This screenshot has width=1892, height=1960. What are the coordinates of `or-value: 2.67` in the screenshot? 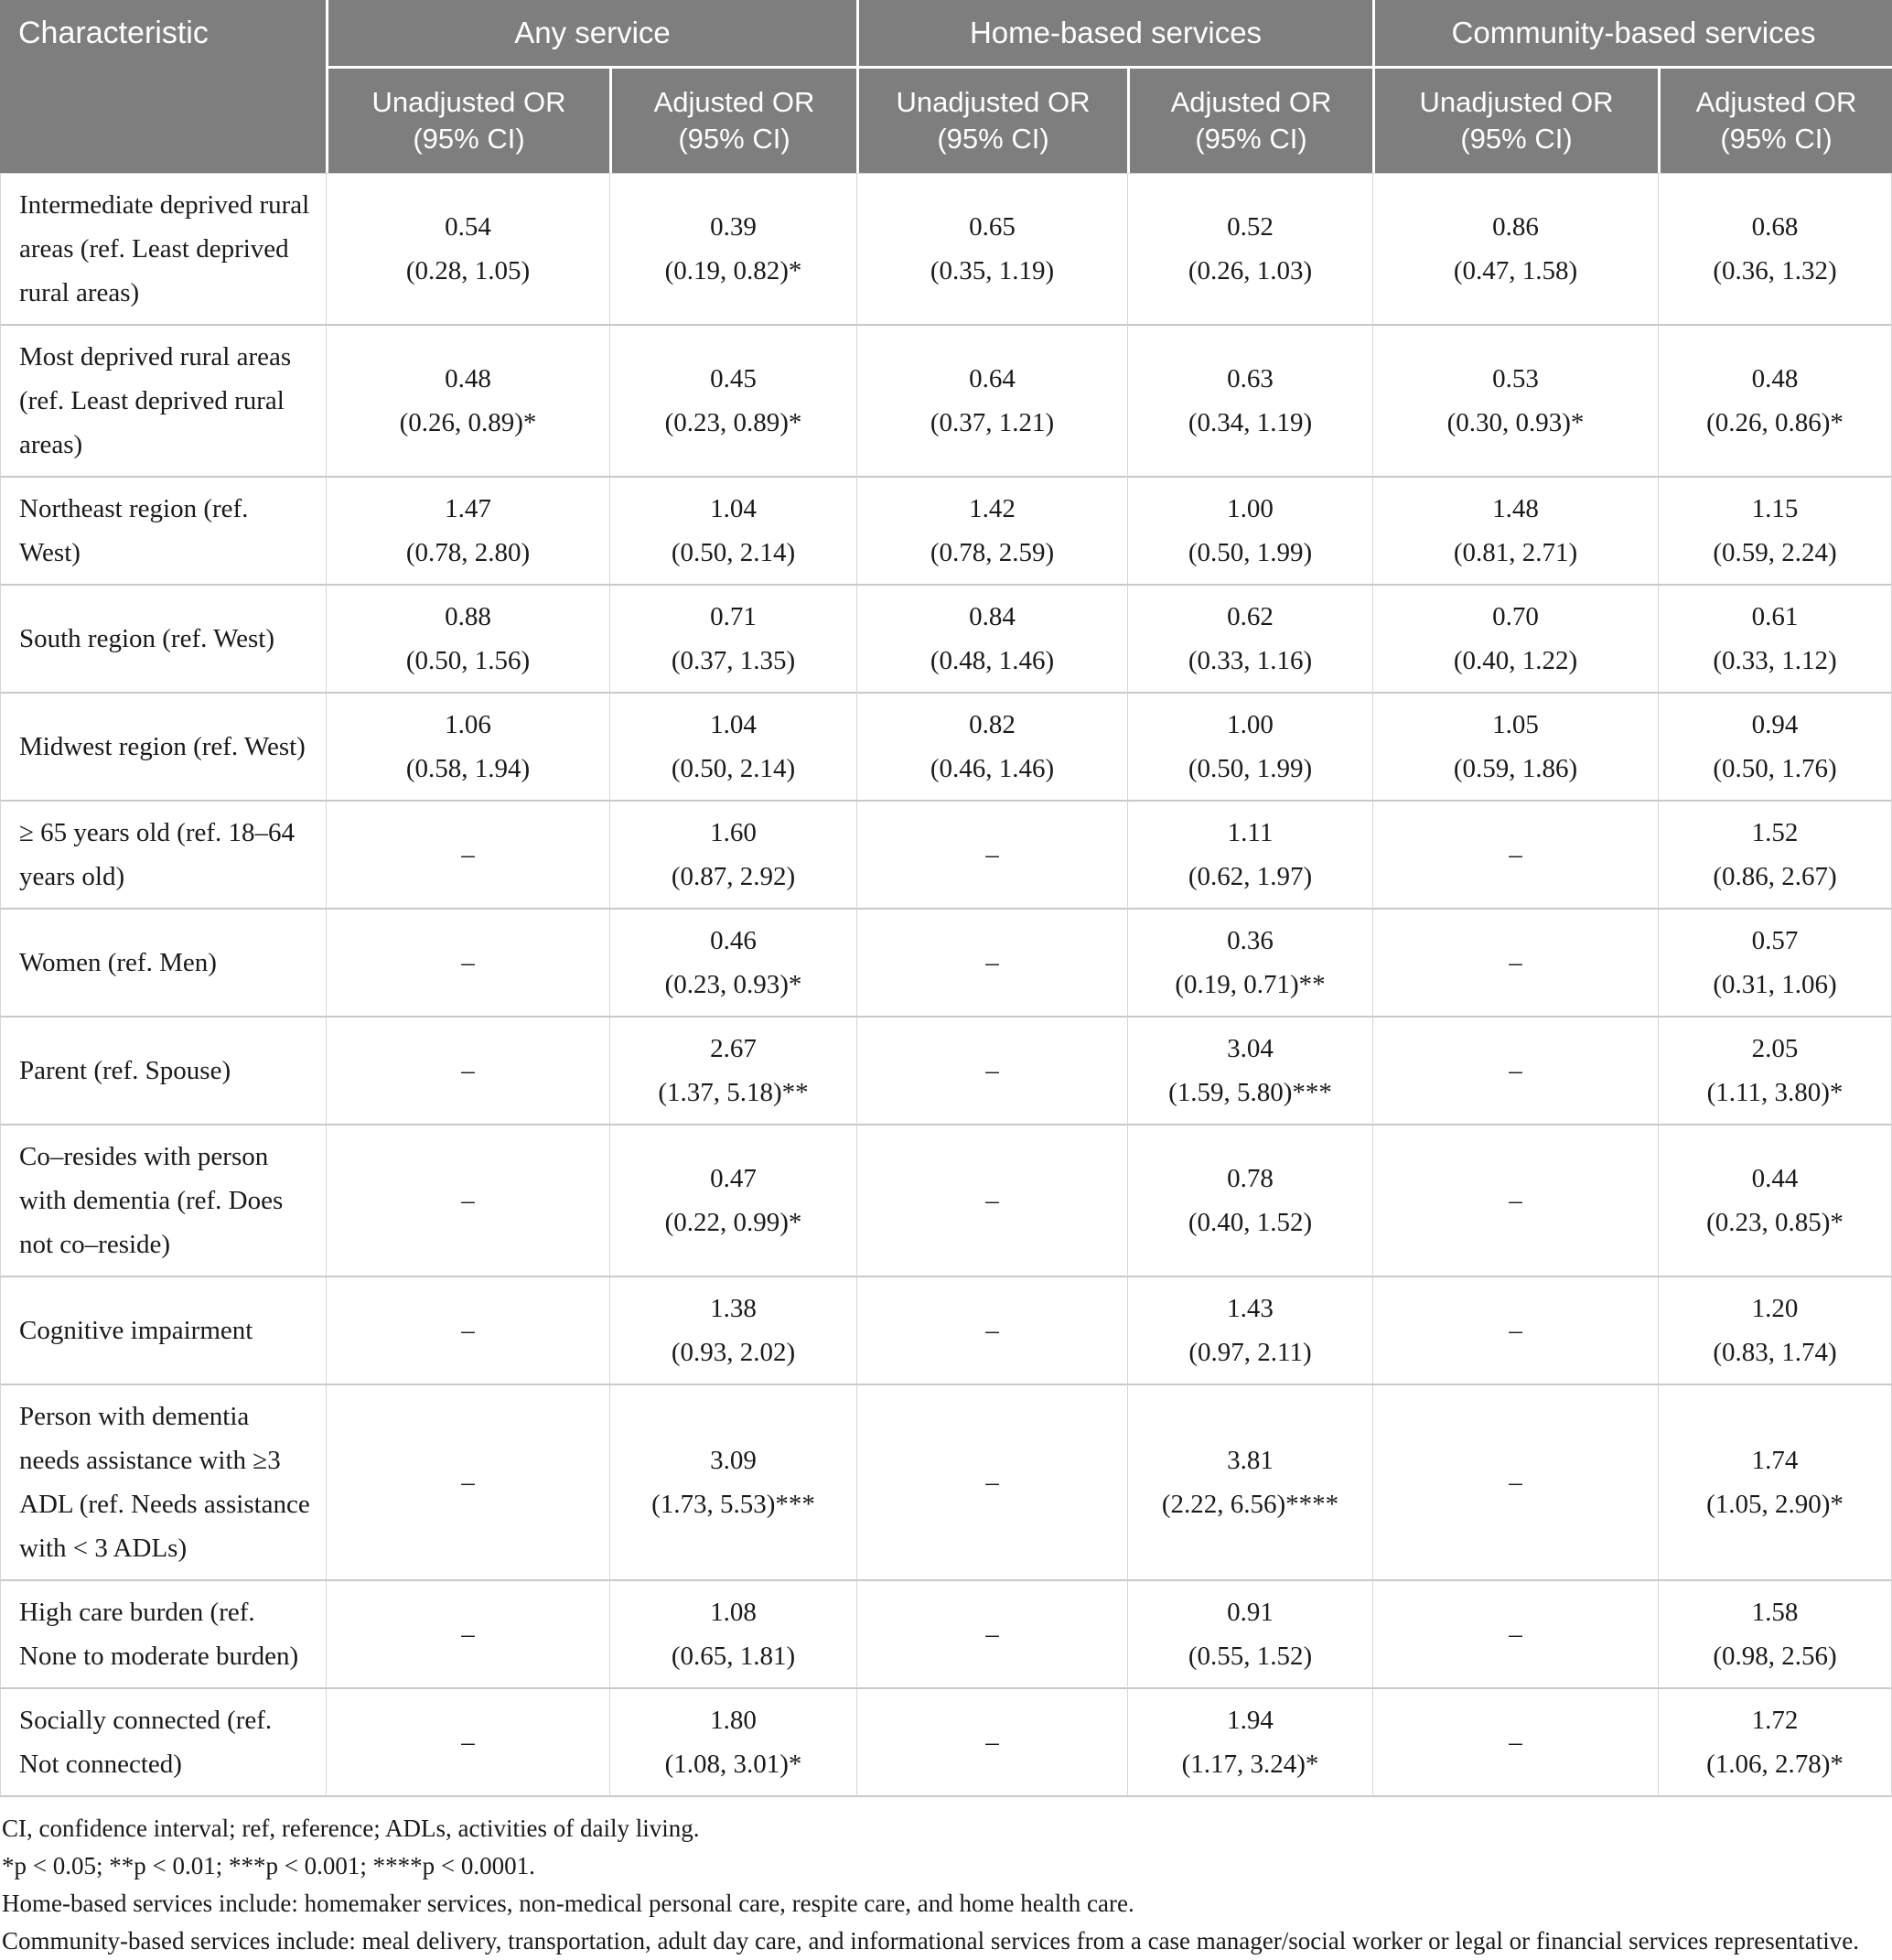 It's located at (733, 1048).